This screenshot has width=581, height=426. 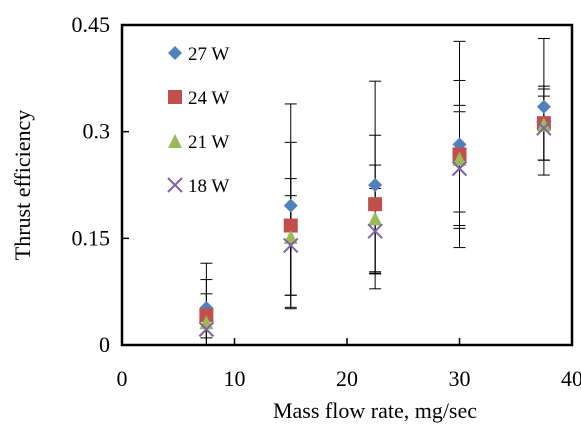 I want to click on y-tick-label: 0.45, so click(x=91, y=24).